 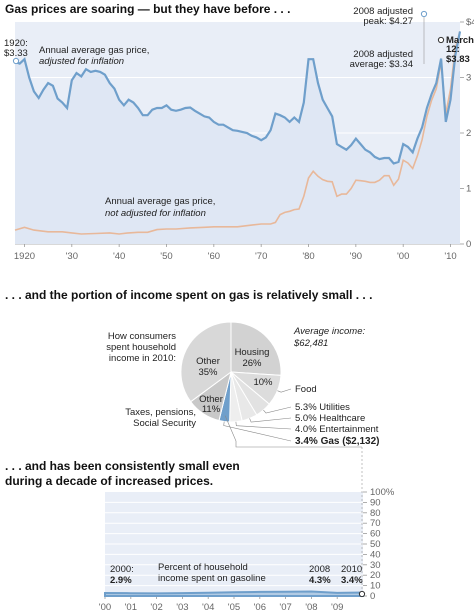 I want to click on pie-label-housing-1: Housing, so click(x=252, y=352).